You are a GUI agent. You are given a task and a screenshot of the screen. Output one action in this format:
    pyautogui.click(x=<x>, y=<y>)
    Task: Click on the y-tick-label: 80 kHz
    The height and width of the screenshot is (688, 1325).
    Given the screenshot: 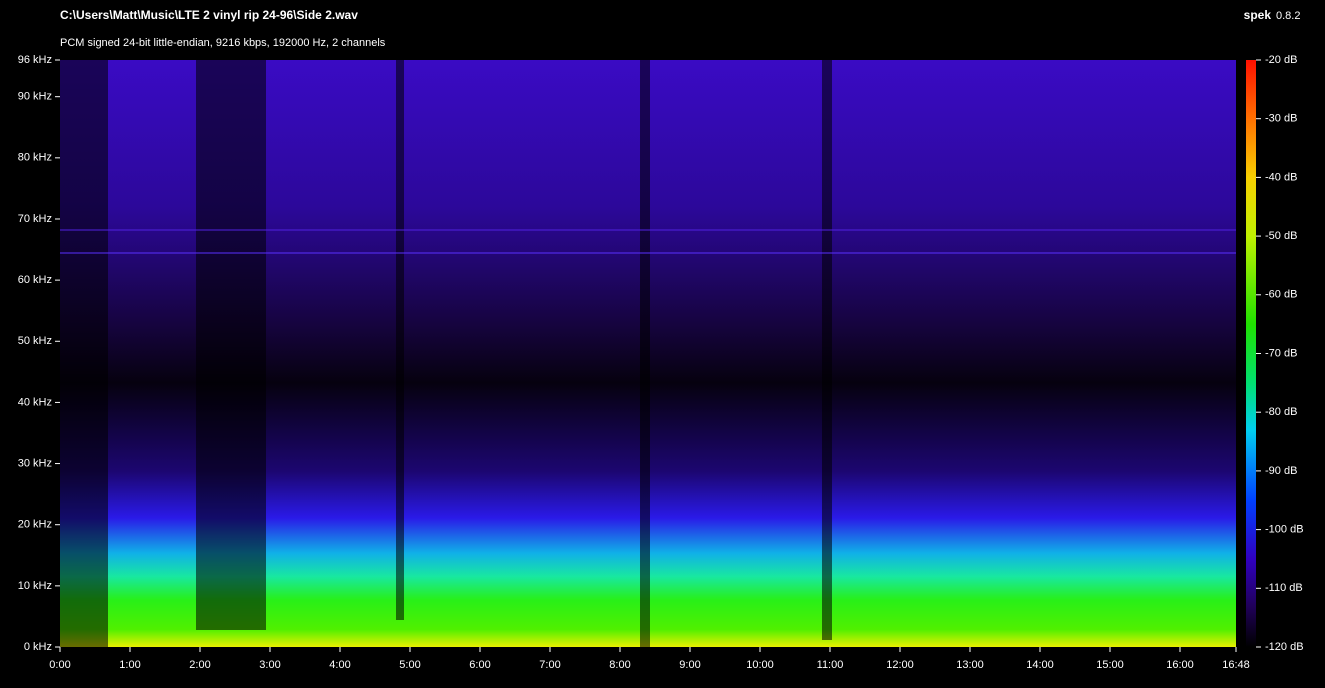 What is the action you would take?
    pyautogui.click(x=35, y=158)
    